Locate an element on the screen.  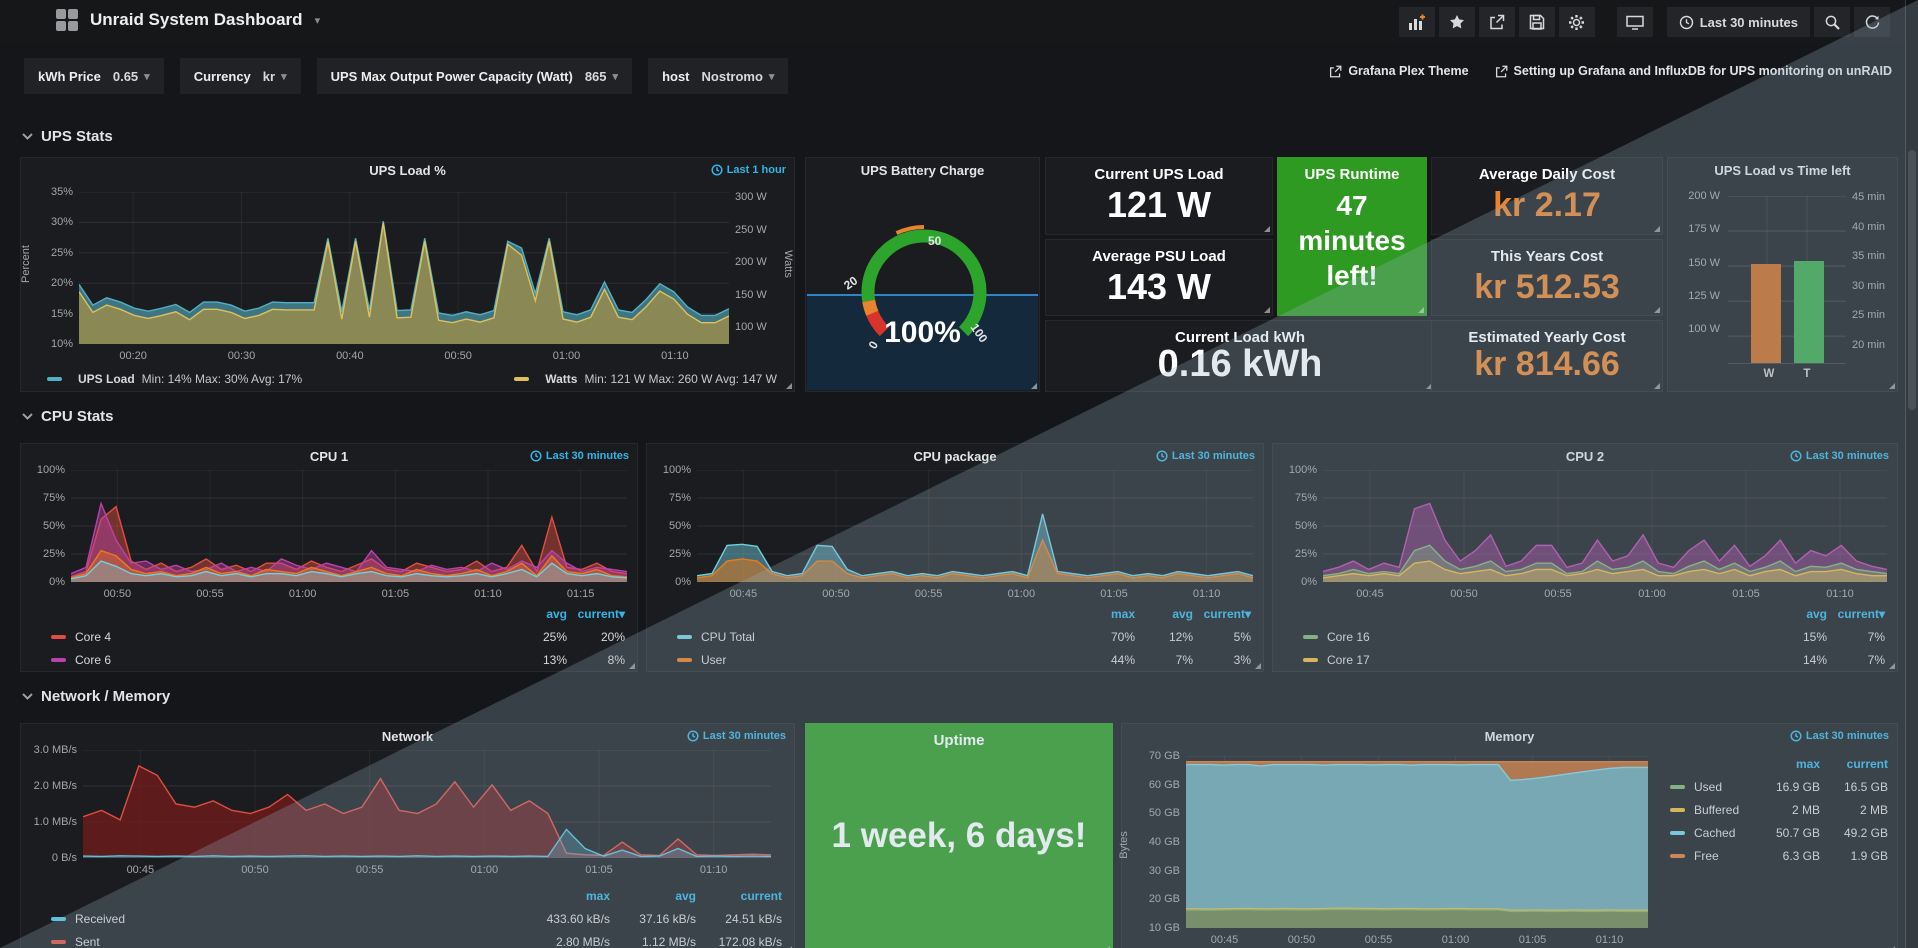
axis-tick: 0 B/s is located at coordinates (64, 858).